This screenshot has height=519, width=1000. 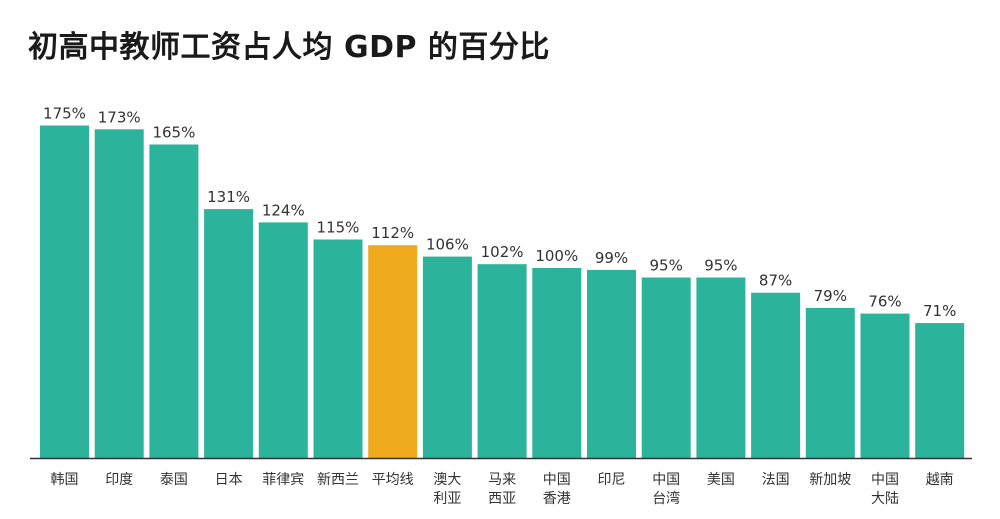 What do you see at coordinates (65, 480) in the screenshot?
I see `category-label-韩国: 韩国` at bounding box center [65, 480].